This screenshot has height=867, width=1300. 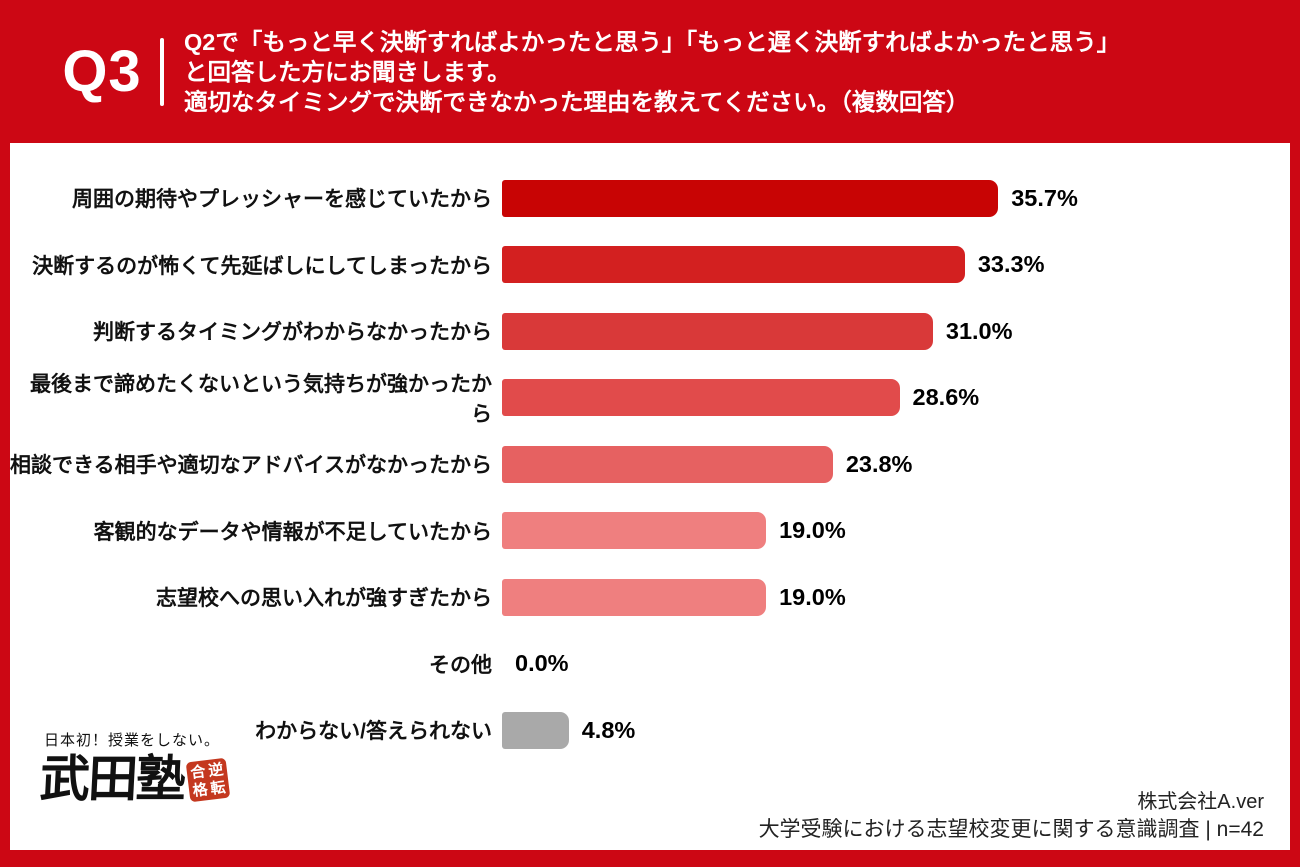 What do you see at coordinates (262, 266) in the screenshot?
I see `category-label: 決断するのが怖くて先延ばしにしてしまったから` at bounding box center [262, 266].